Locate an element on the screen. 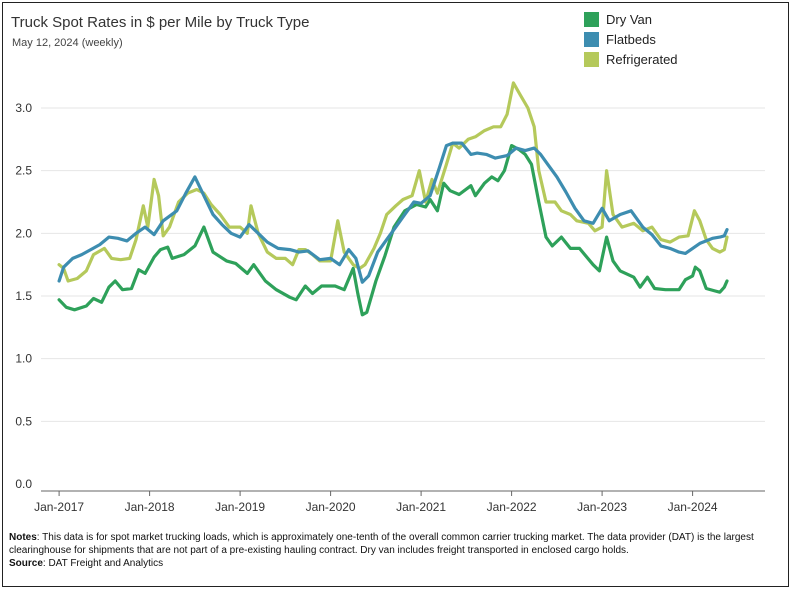 The width and height of the screenshot is (793, 590). chart-subtitle: May 12, 2024 (weekly) is located at coordinates (67, 43).